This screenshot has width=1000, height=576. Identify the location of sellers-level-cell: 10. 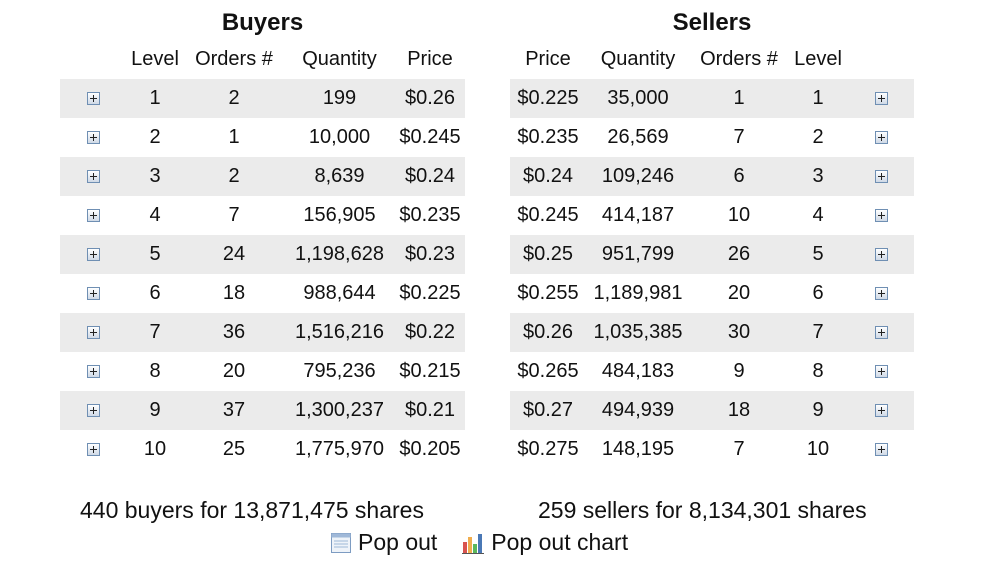
(818, 449).